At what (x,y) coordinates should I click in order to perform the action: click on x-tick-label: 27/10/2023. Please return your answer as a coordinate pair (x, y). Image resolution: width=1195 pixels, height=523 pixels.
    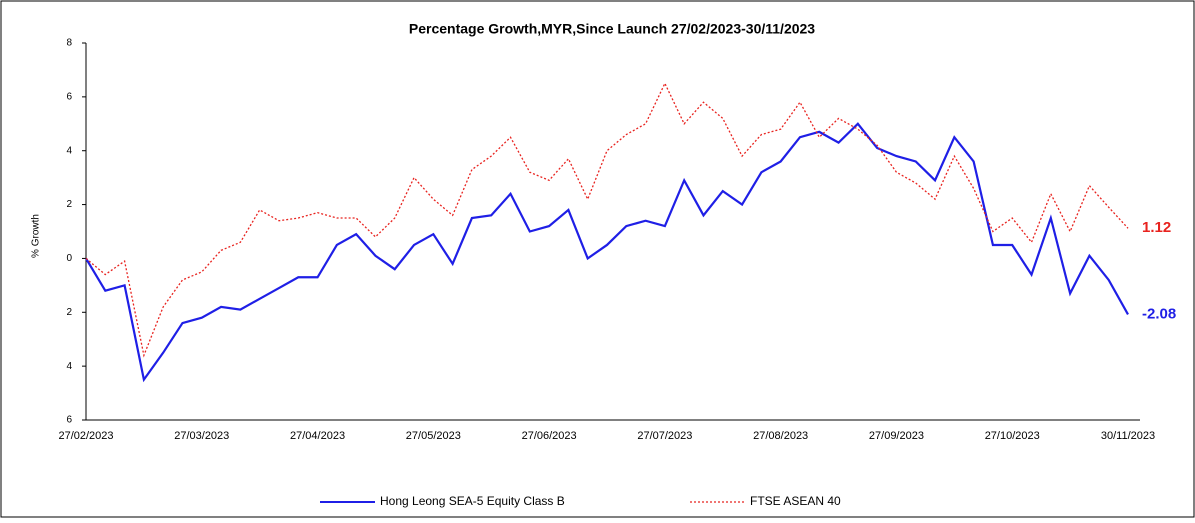
    Looking at the image, I should click on (1012, 436).